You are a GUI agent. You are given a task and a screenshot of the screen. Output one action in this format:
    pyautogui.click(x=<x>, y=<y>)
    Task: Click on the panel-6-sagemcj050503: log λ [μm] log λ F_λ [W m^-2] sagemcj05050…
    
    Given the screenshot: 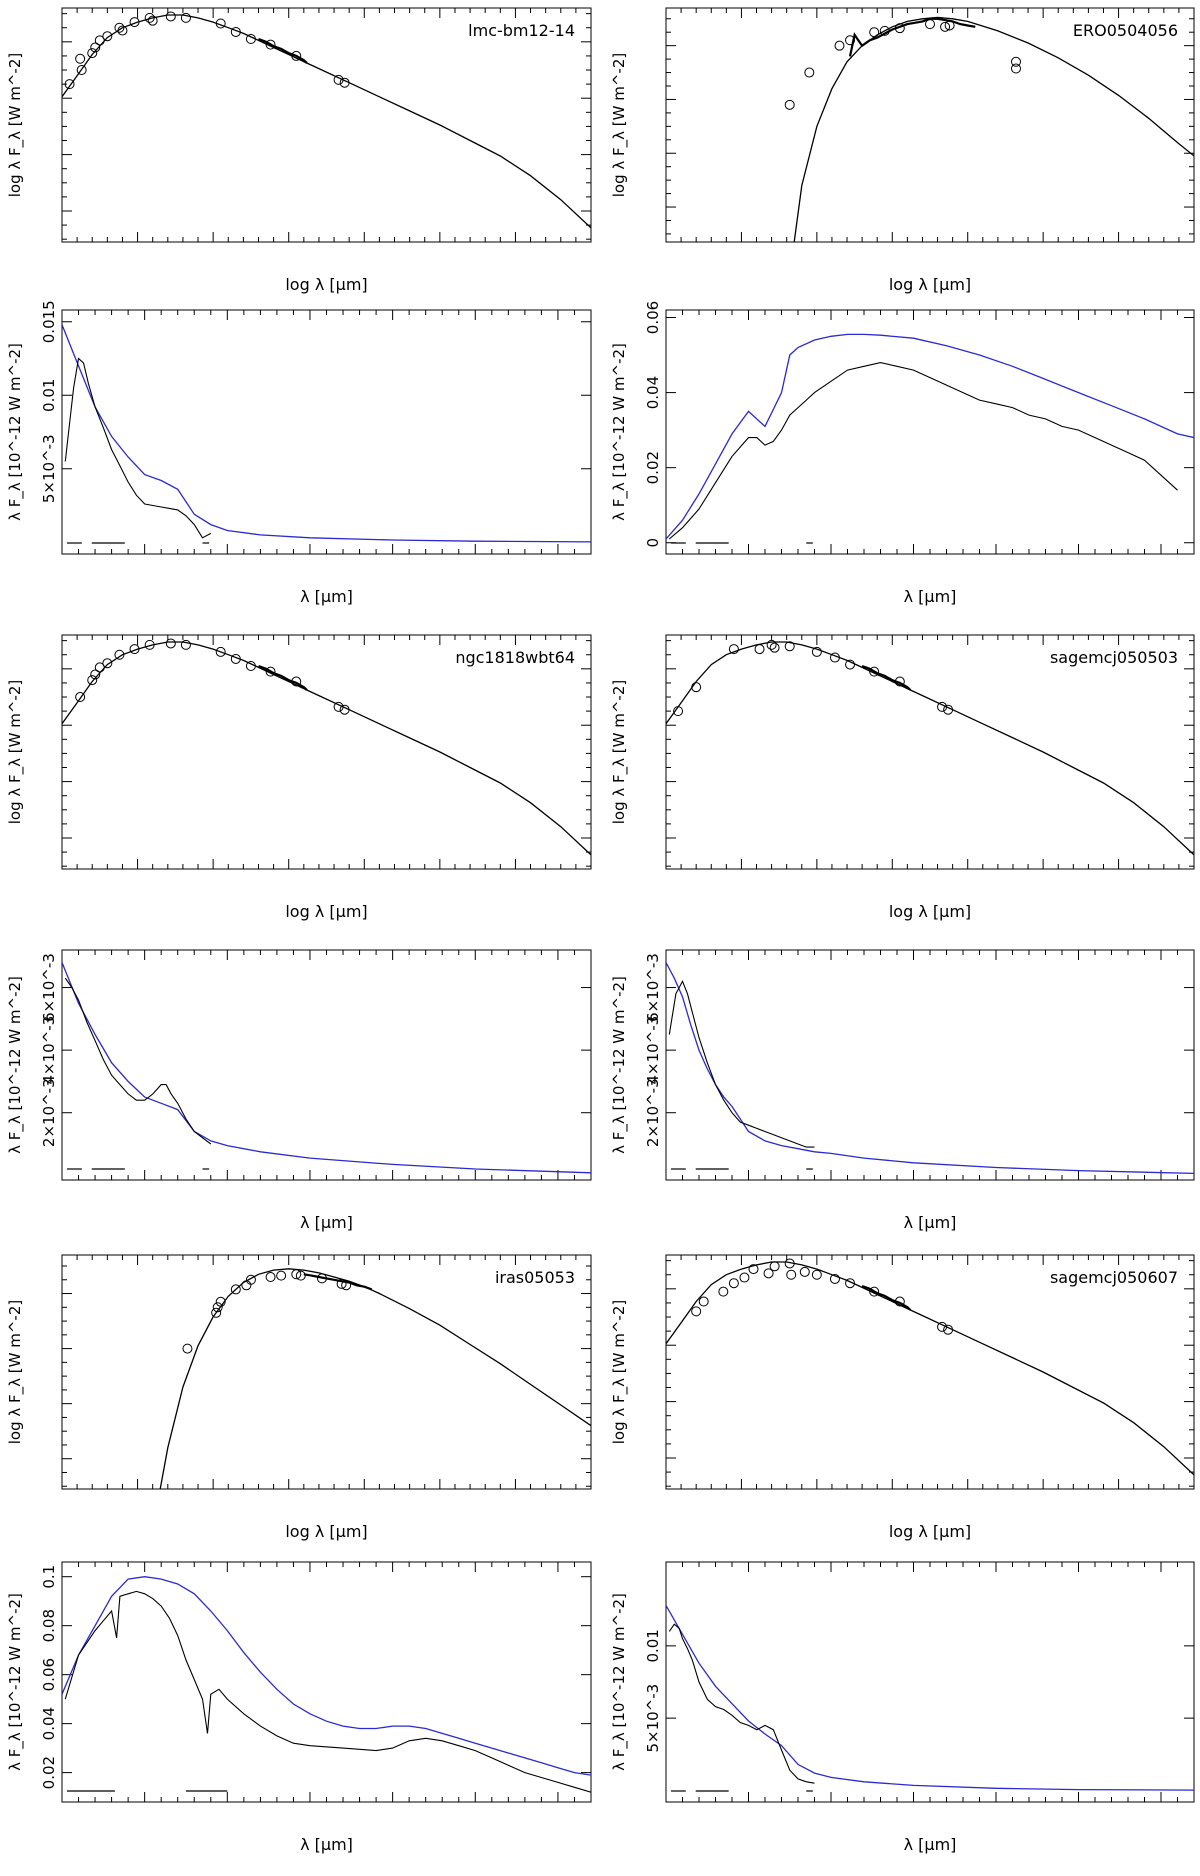 What is the action you would take?
    pyautogui.click(x=902, y=777)
    